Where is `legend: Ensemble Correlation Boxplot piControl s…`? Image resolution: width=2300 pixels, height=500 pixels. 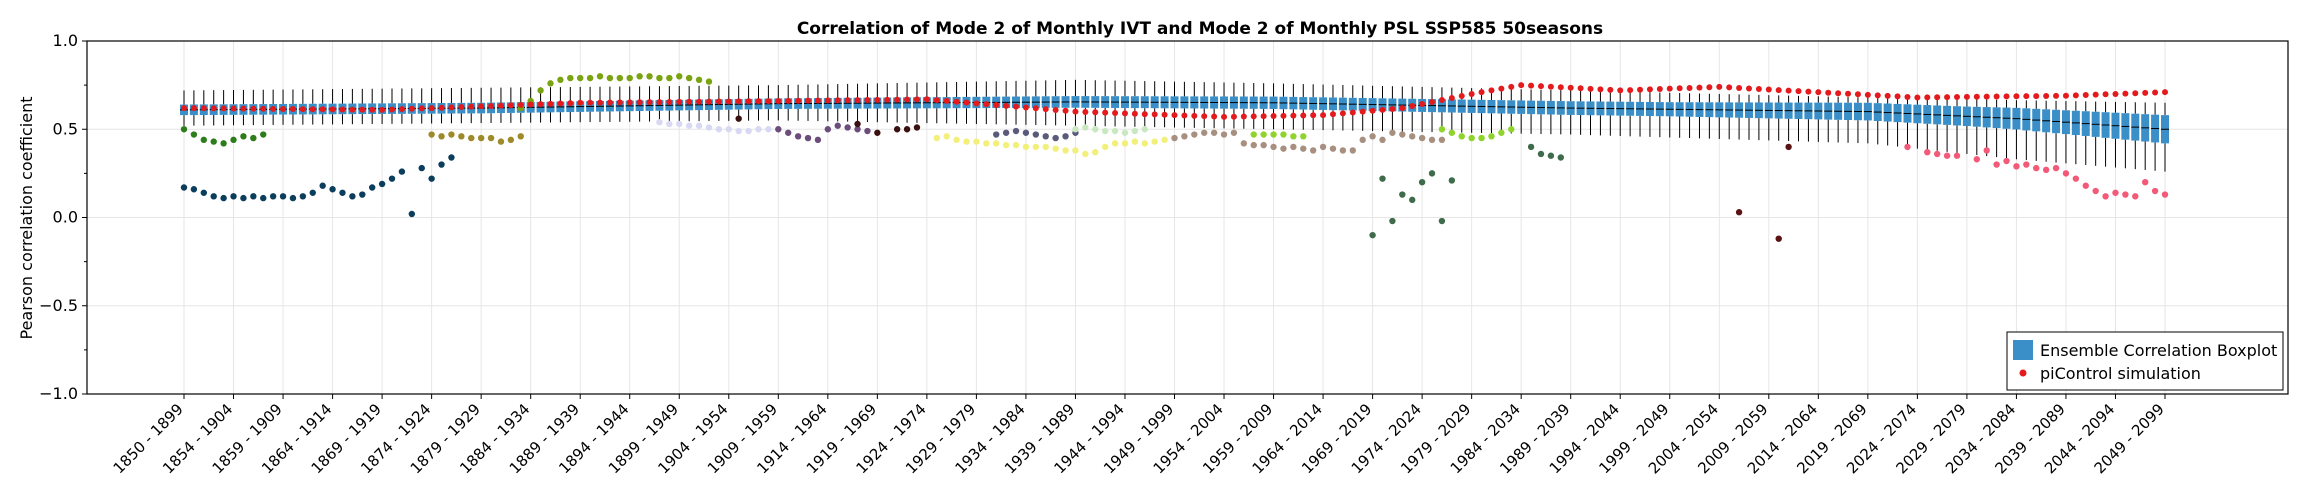
legend: Ensemble Correlation Boxplot piControl s… is located at coordinates (2145, 361).